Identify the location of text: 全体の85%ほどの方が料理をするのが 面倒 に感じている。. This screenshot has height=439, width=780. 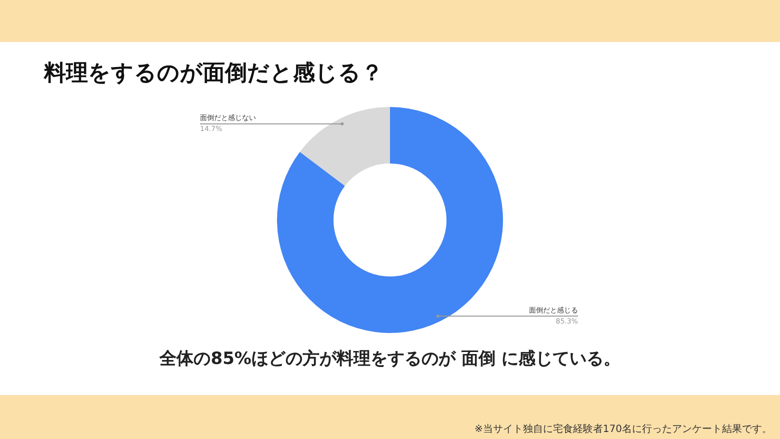
(390, 359).